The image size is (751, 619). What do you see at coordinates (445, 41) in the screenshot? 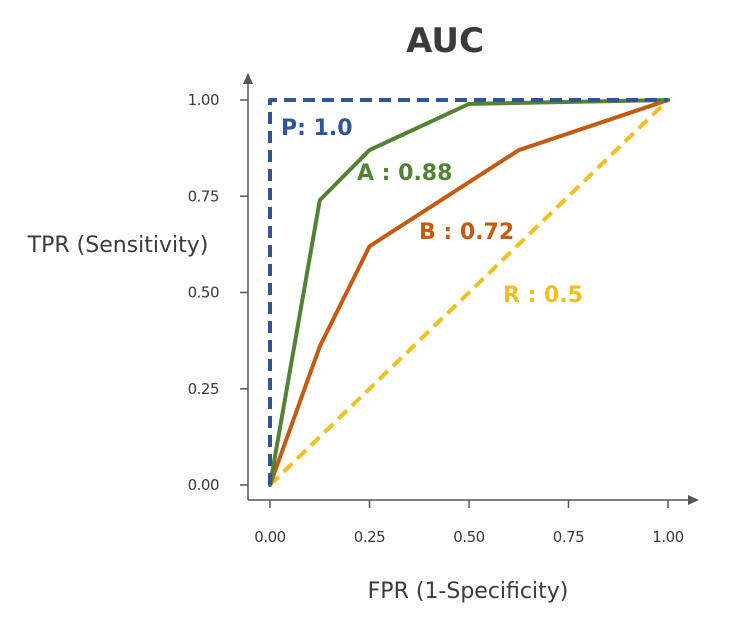
I see `chart-title: AUC` at bounding box center [445, 41].